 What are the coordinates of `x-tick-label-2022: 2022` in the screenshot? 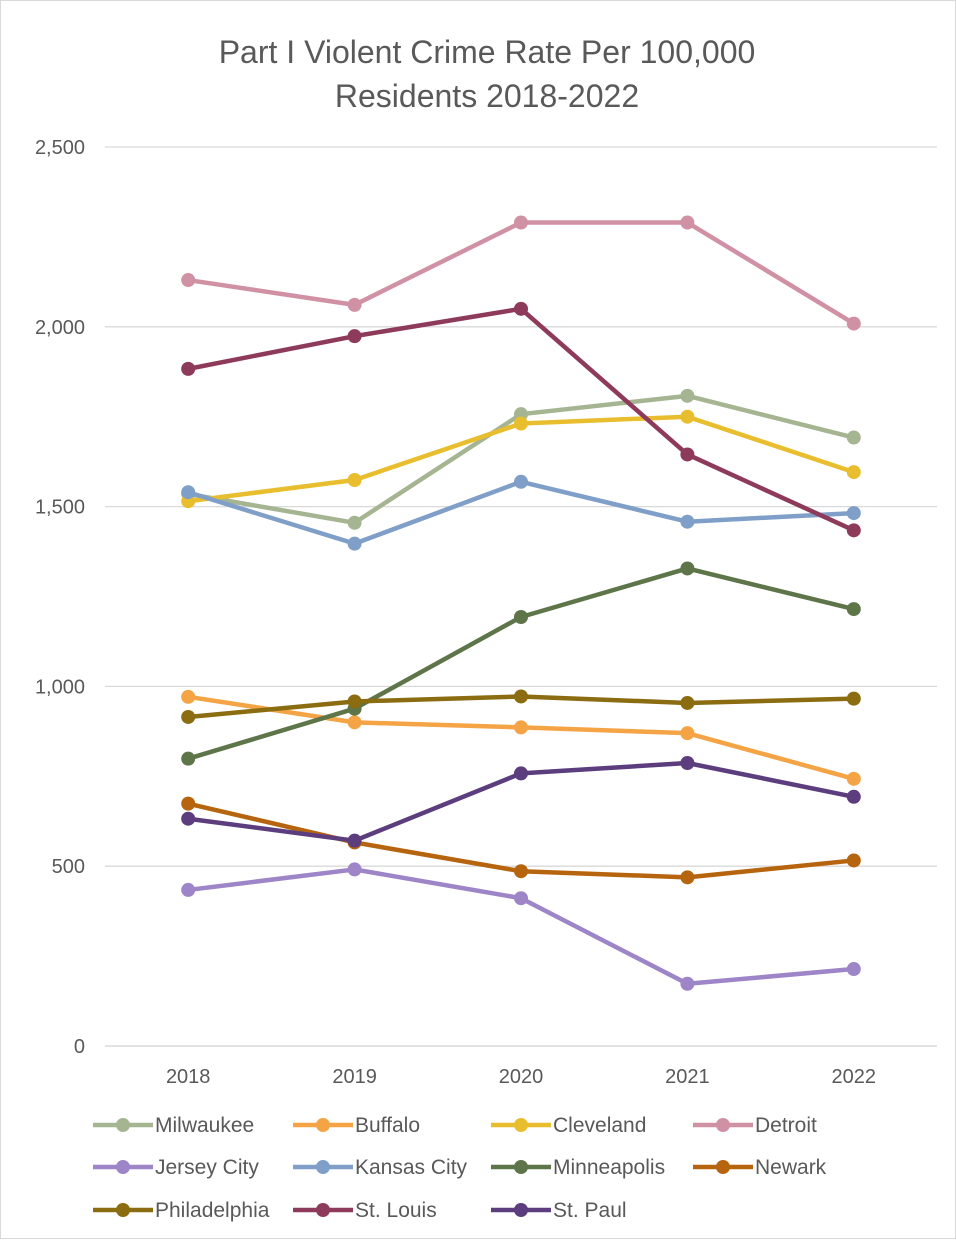 It's located at (854, 1077).